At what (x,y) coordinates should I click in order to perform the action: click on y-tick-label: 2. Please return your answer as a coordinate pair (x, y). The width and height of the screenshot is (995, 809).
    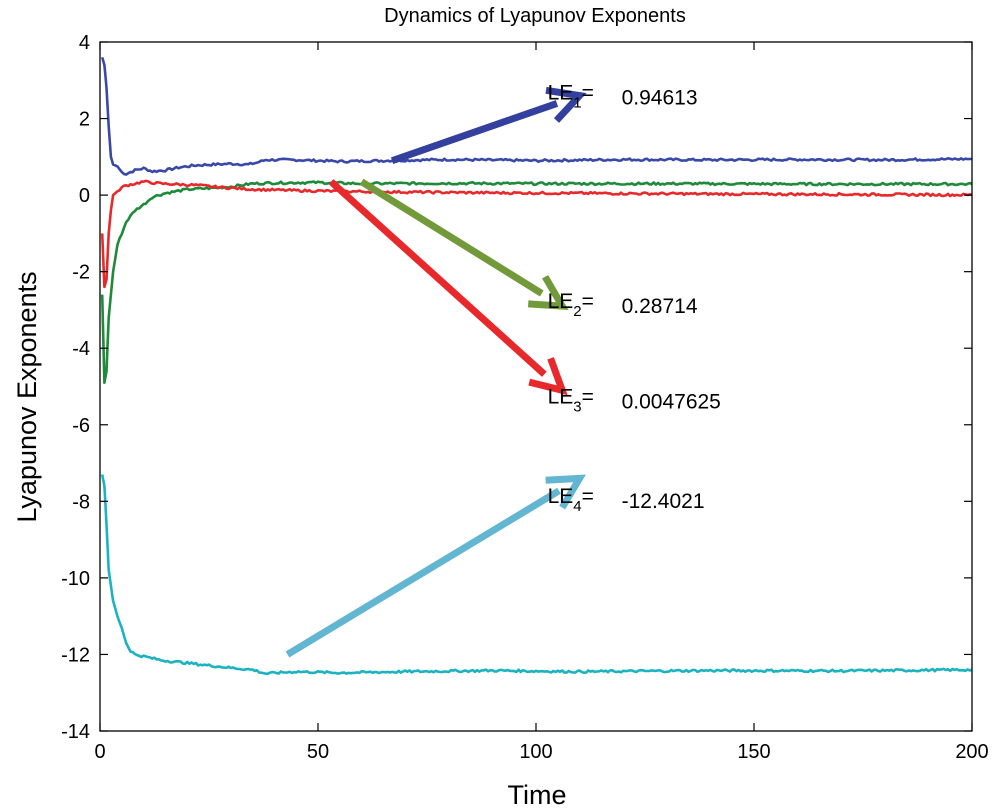
    Looking at the image, I should click on (84, 120).